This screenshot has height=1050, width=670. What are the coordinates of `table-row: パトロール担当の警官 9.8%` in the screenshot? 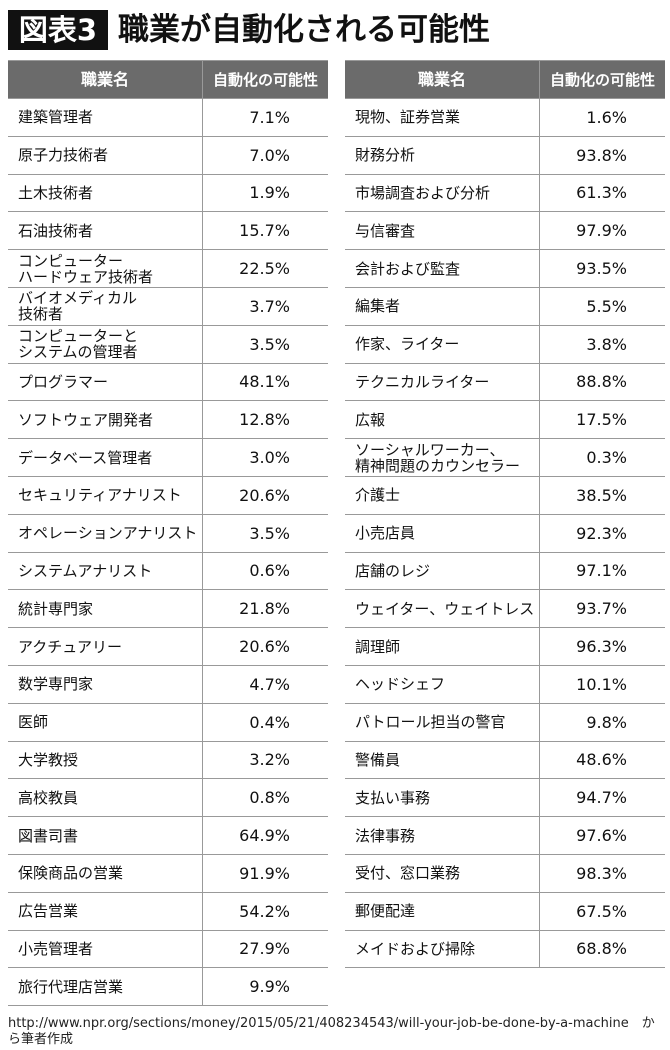 It's located at (505, 722).